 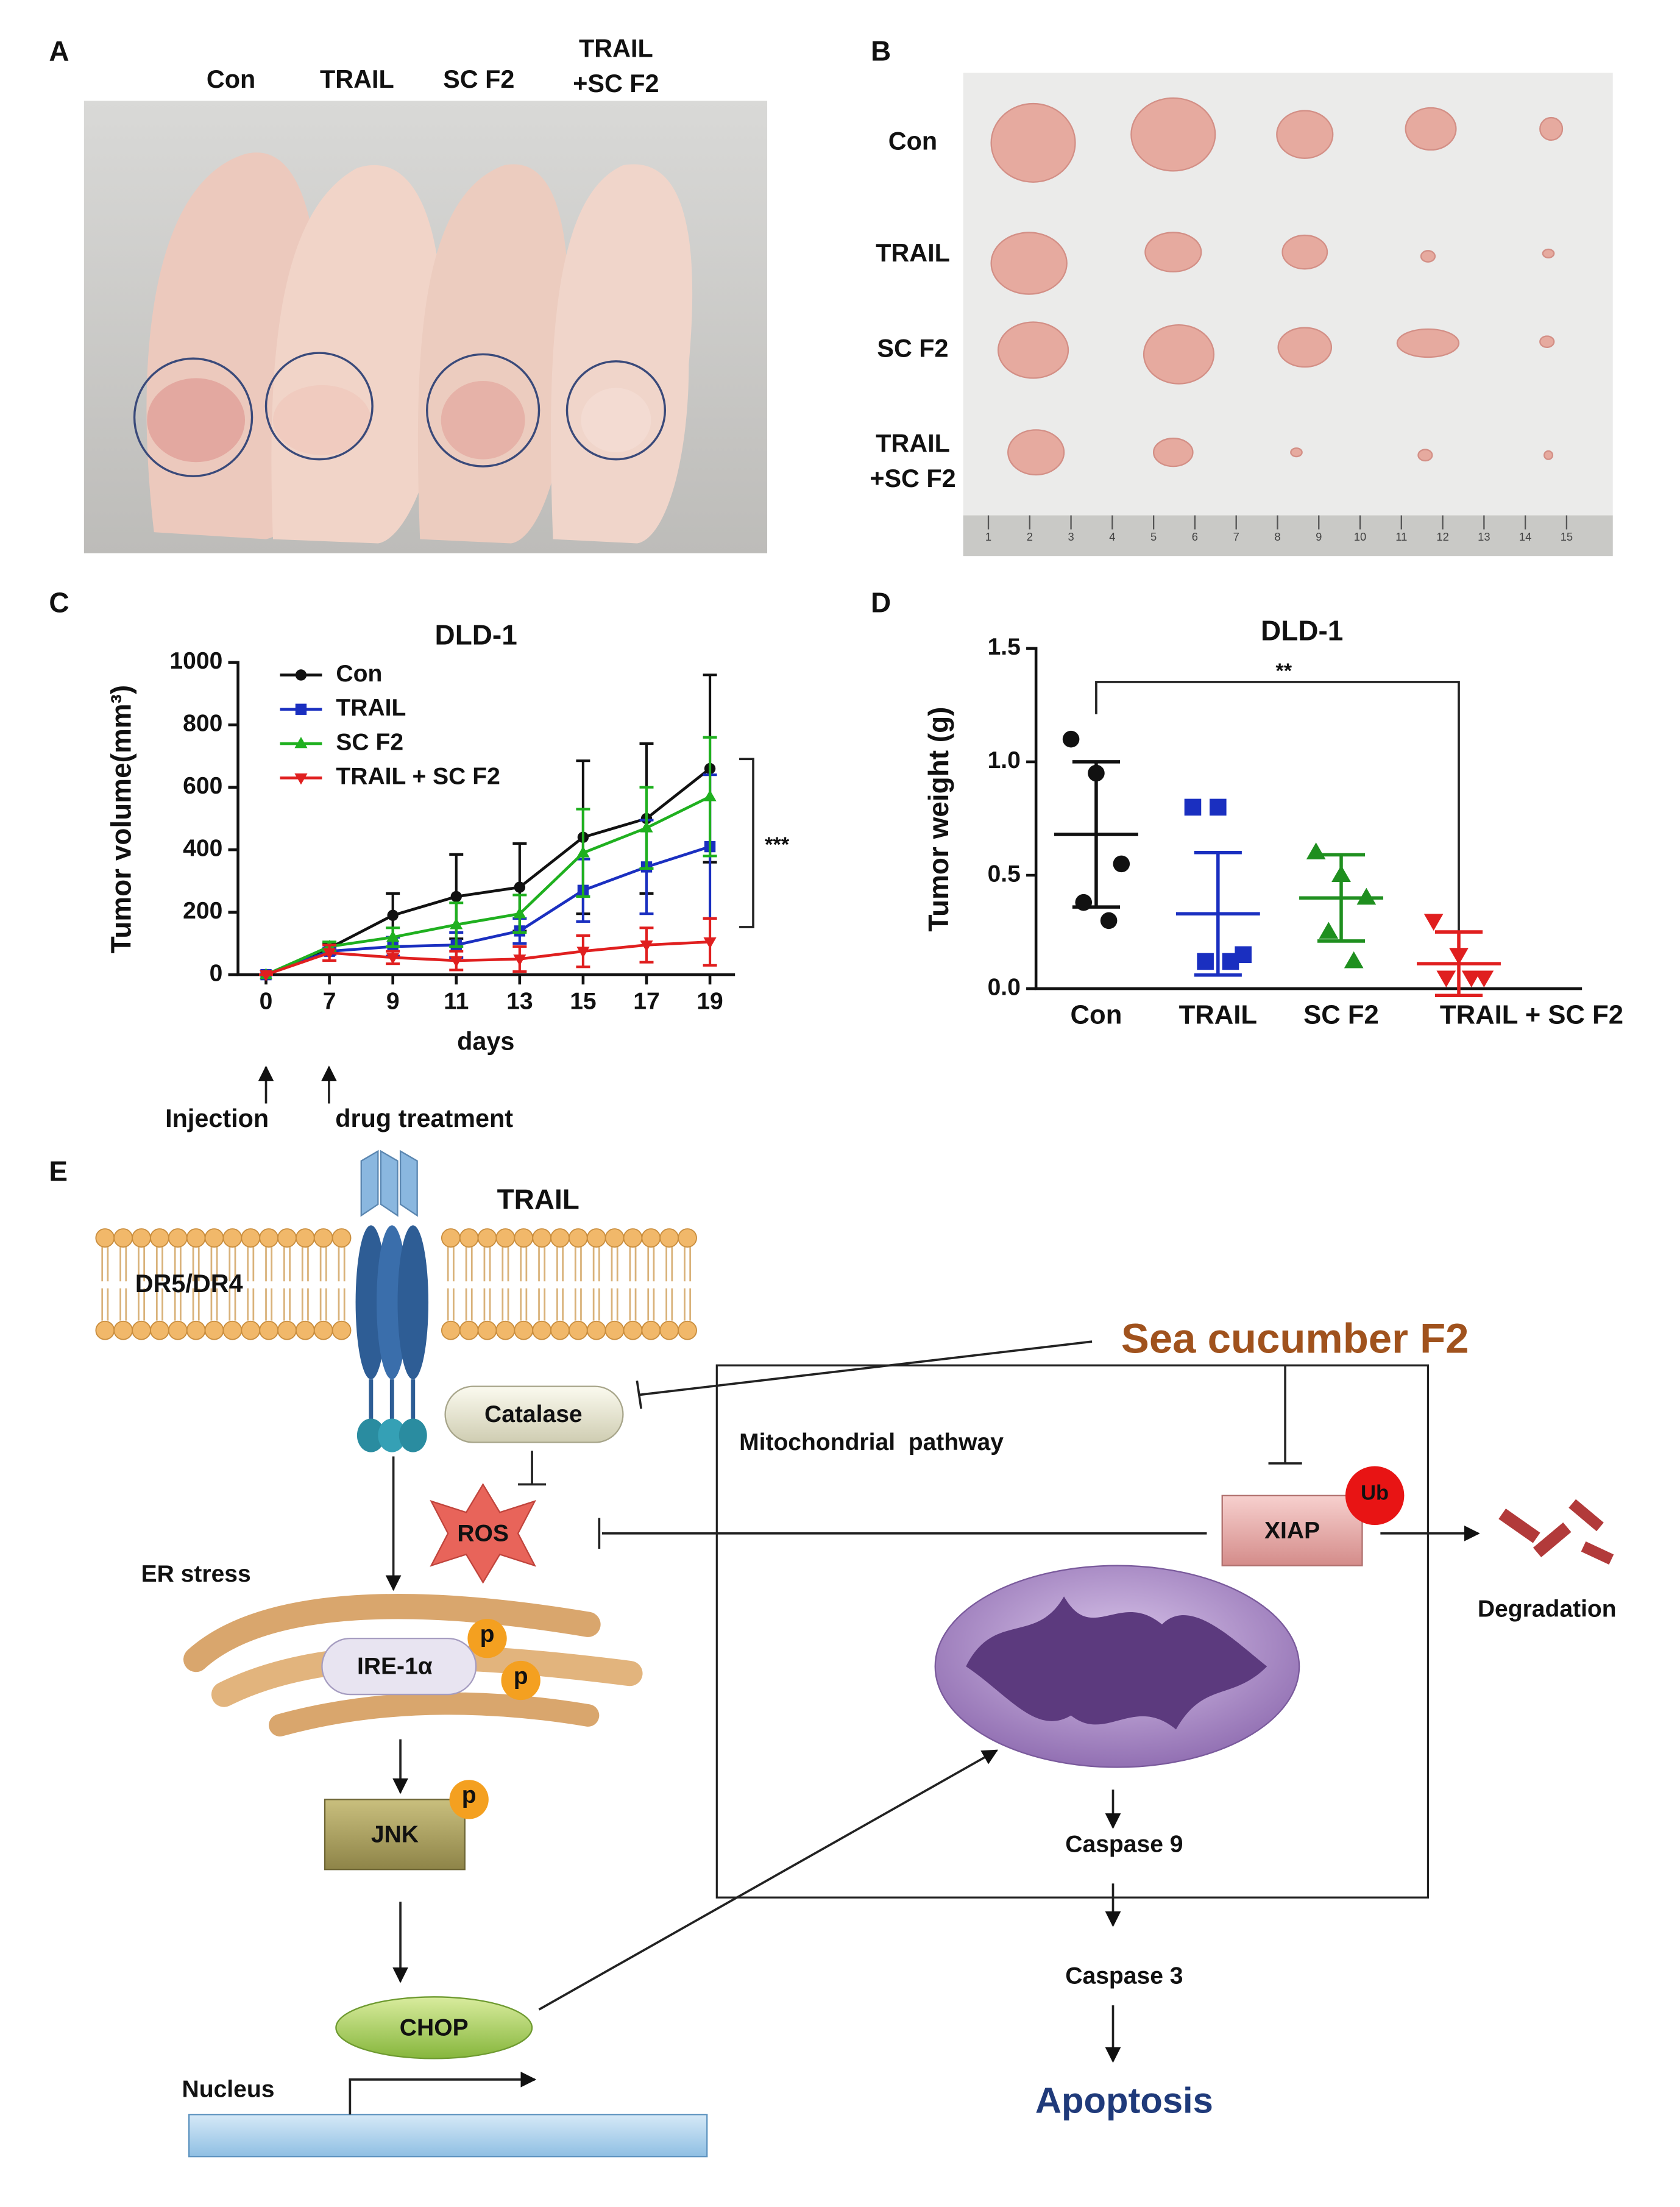 What do you see at coordinates (1341, 1015) in the screenshot?
I see `x-tick-label: SC F2` at bounding box center [1341, 1015].